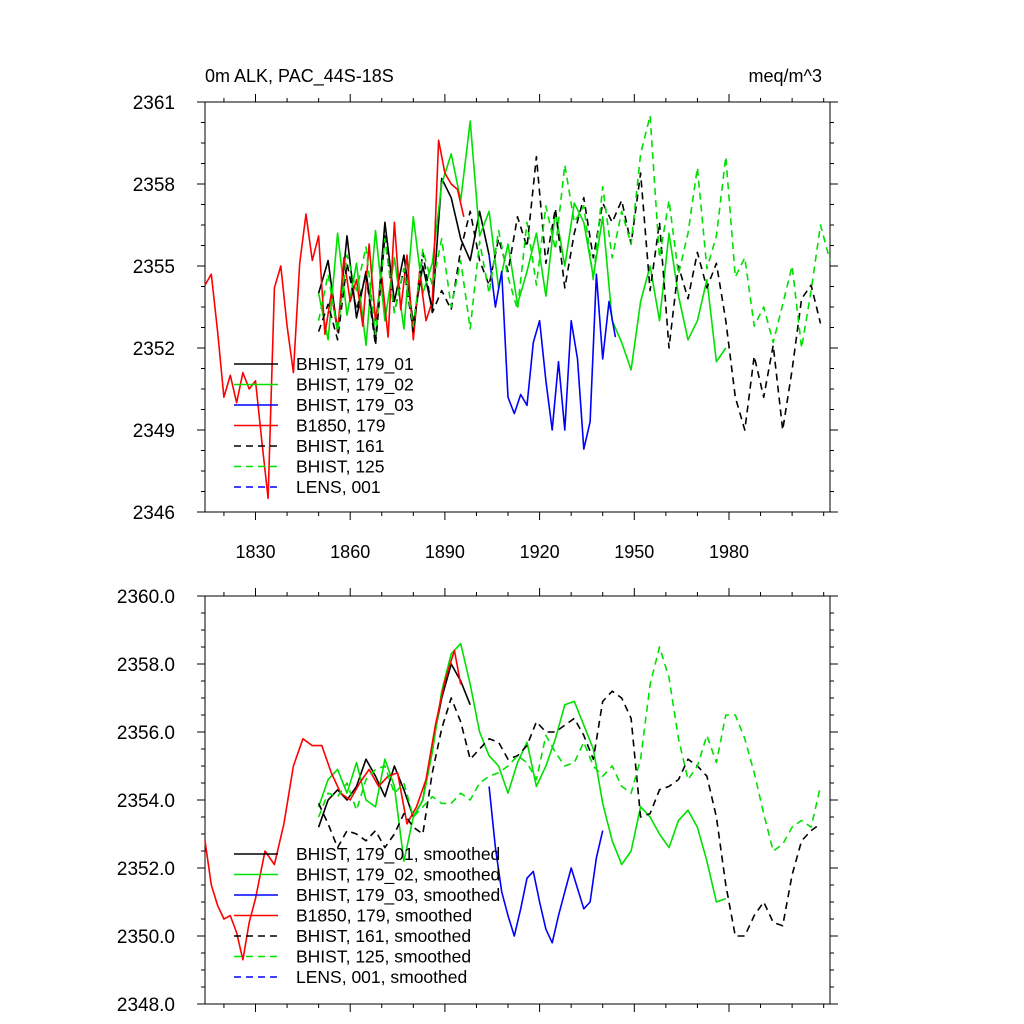 This screenshot has width=1024, height=1024. I want to click on legend-label: B1850, 179, smoothed, so click(384, 916).